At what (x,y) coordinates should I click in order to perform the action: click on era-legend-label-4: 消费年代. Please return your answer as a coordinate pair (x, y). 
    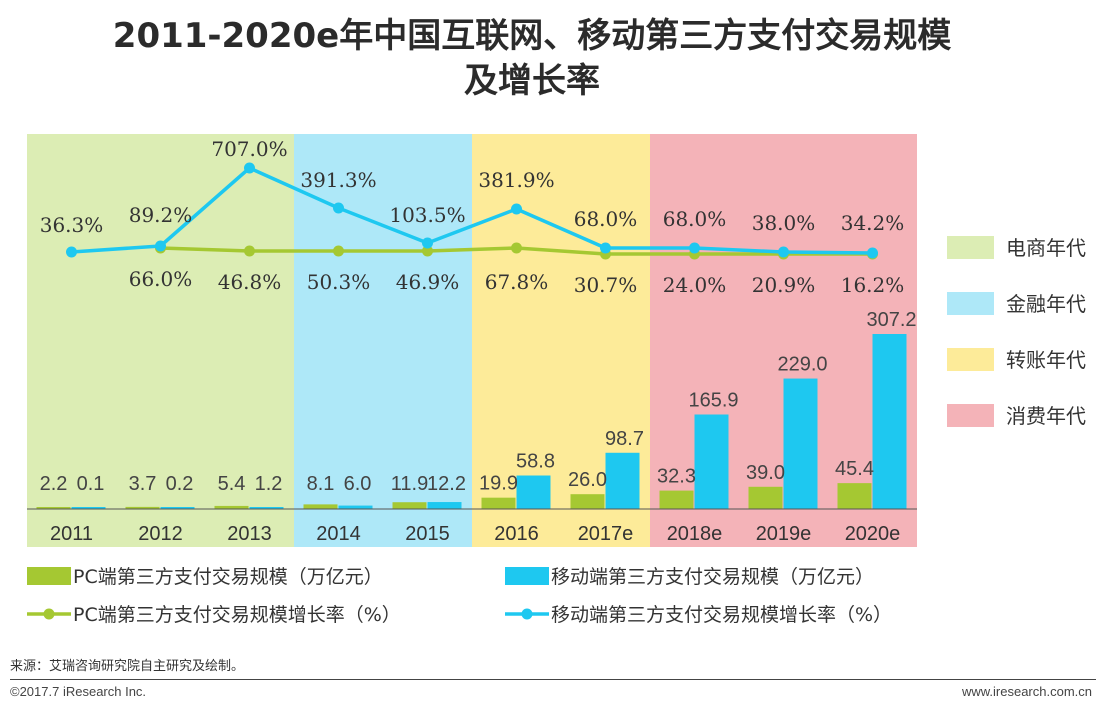
    Looking at the image, I should click on (1046, 416).